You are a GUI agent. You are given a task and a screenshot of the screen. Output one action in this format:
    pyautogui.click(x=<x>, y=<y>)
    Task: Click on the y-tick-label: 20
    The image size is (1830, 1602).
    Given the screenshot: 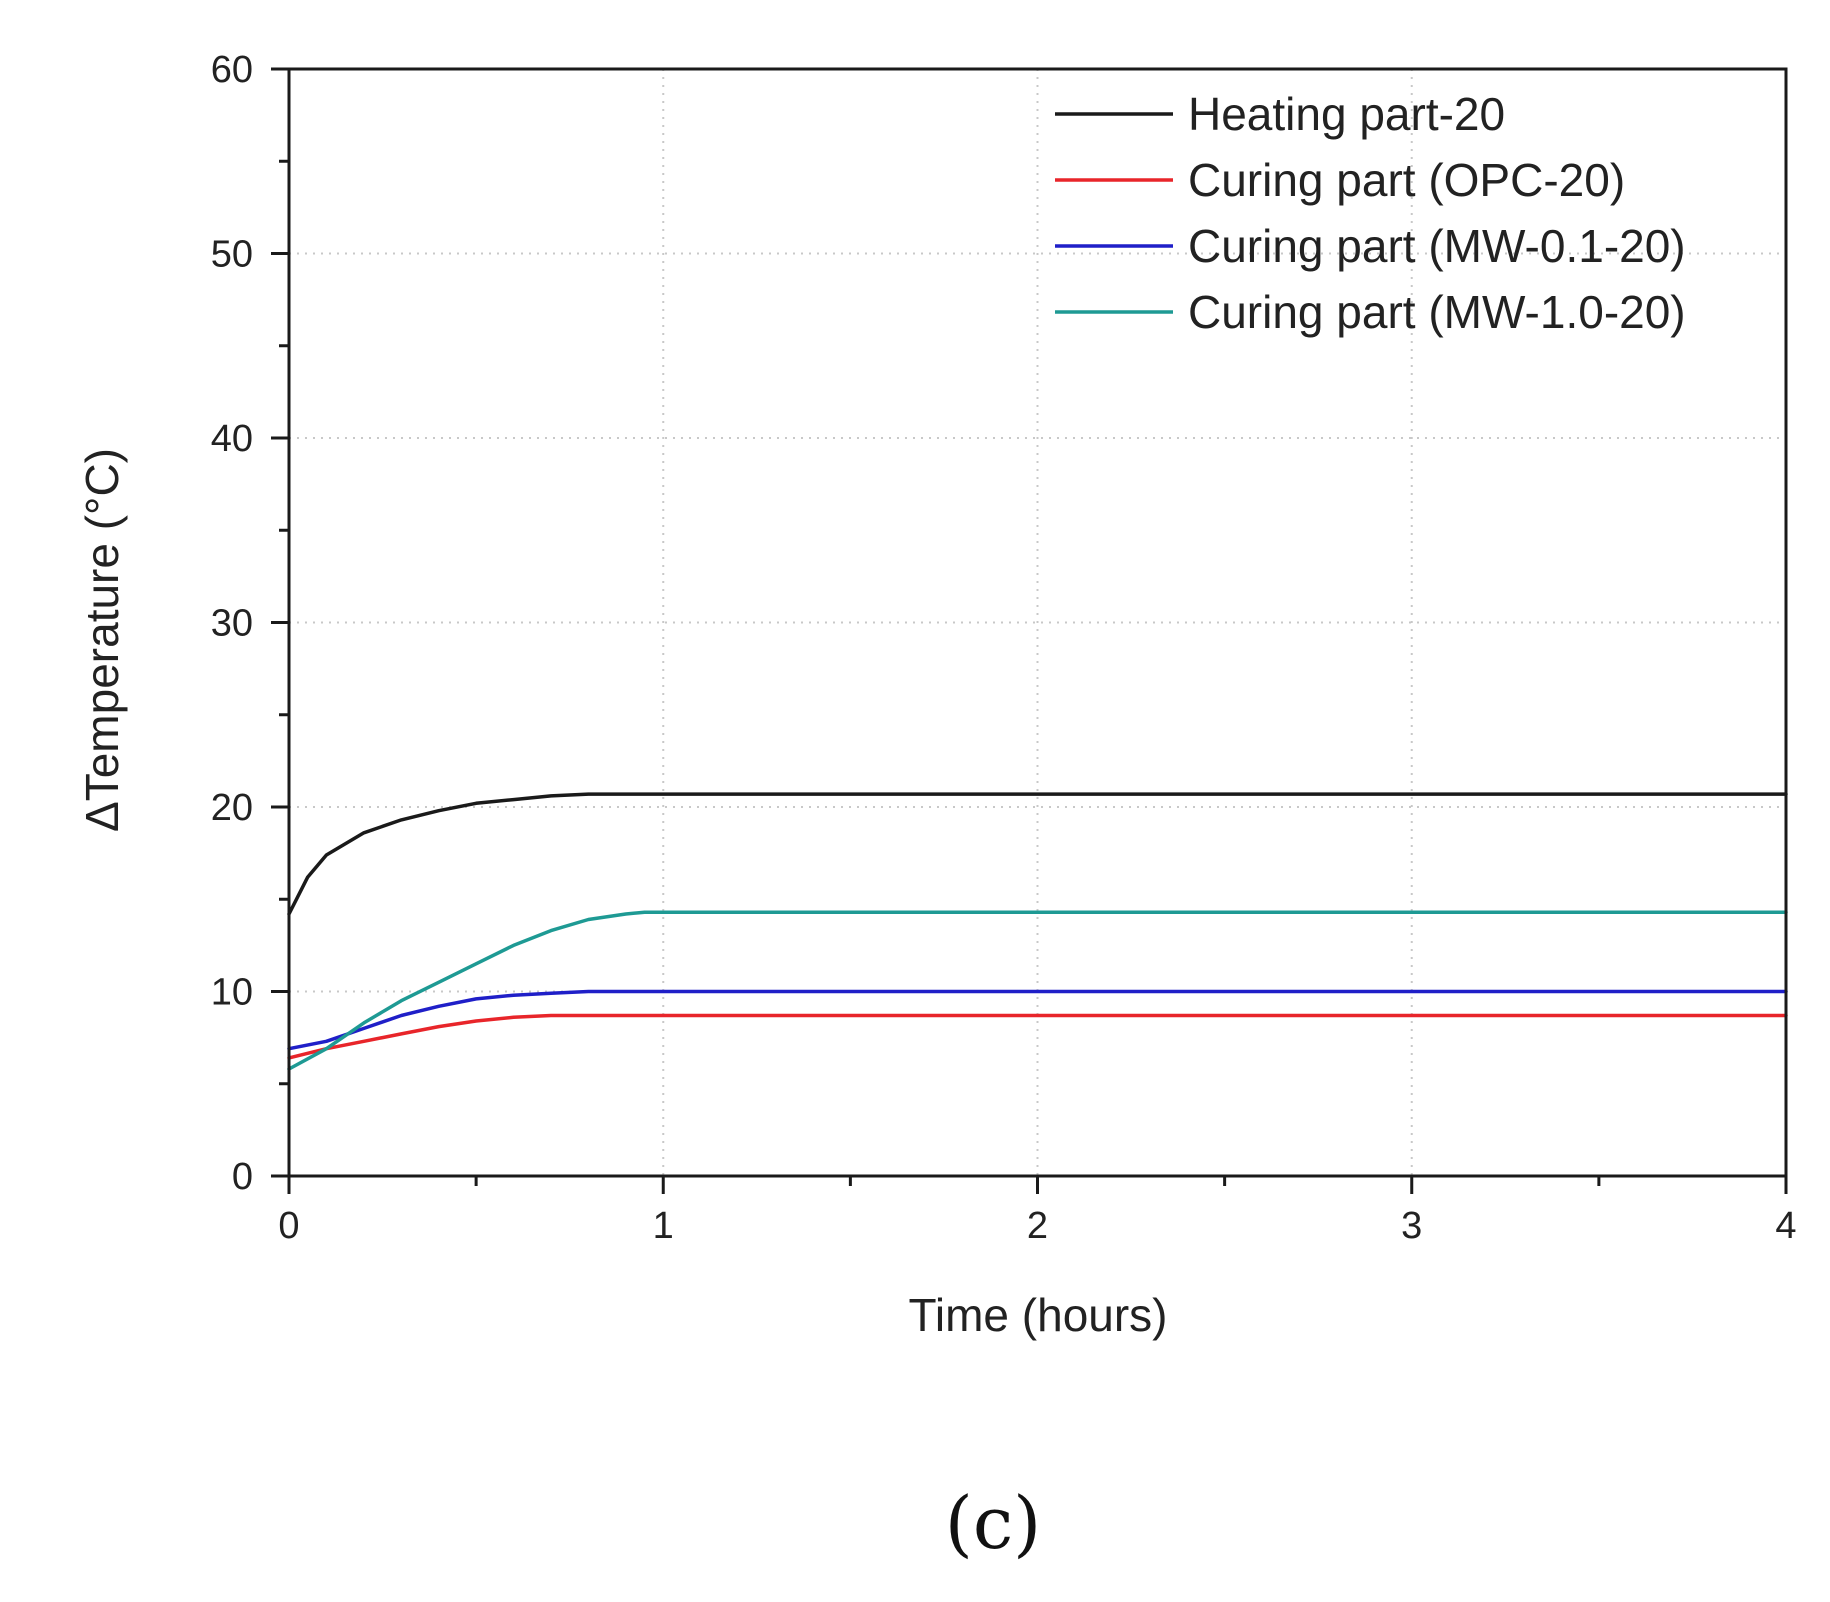 What is the action you would take?
    pyautogui.click(x=232, y=808)
    